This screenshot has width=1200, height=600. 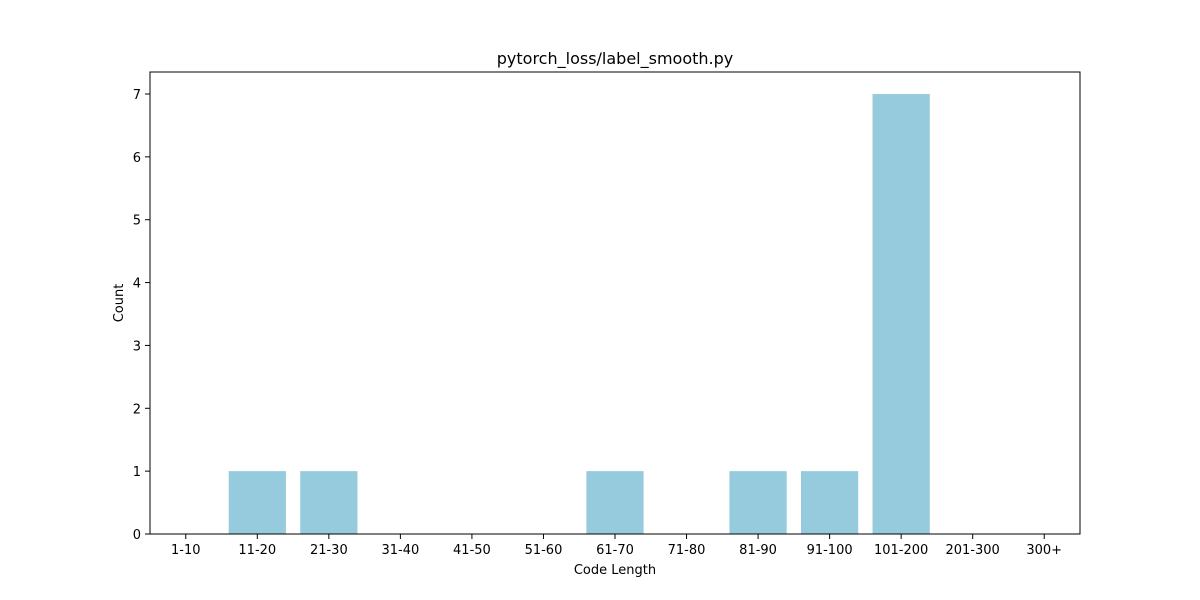 I want to click on x-tick-label: 201-300, so click(x=973, y=550).